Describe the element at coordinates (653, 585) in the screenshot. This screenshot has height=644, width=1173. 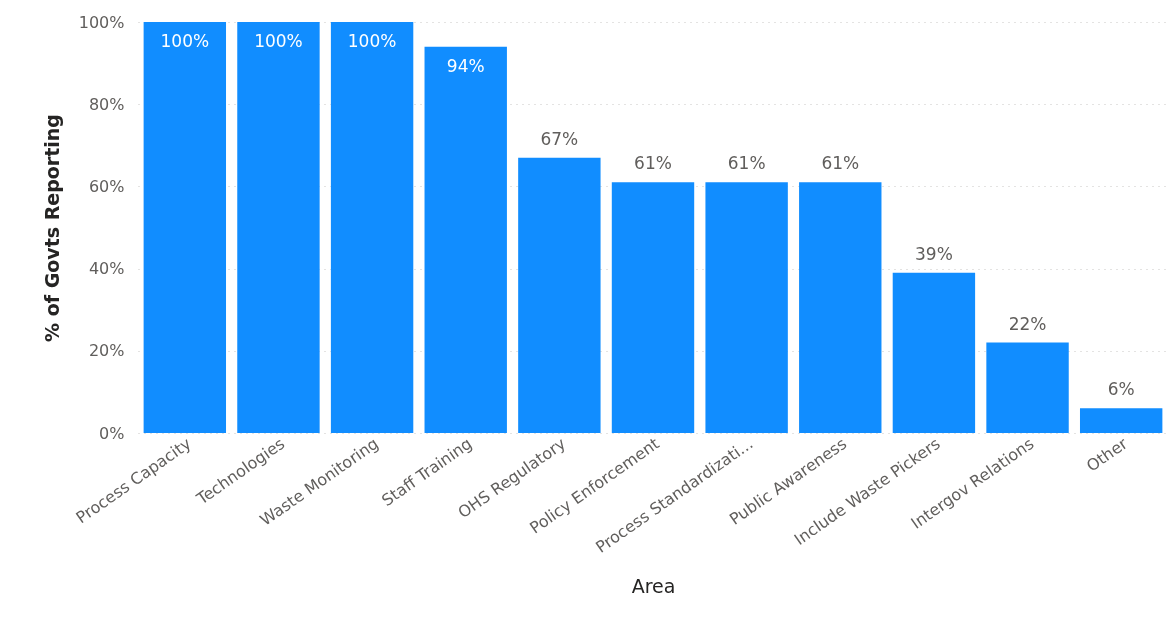
I see `x-axis-title: Area` at that location.